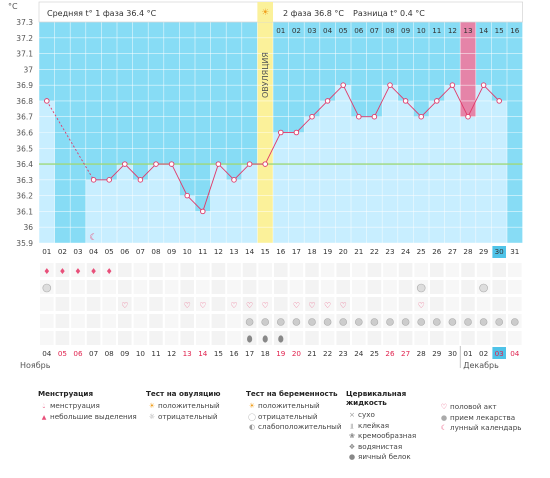 This screenshot has width=550, height=478. I want to click on y-tick-label: 36.8, so click(24, 101).